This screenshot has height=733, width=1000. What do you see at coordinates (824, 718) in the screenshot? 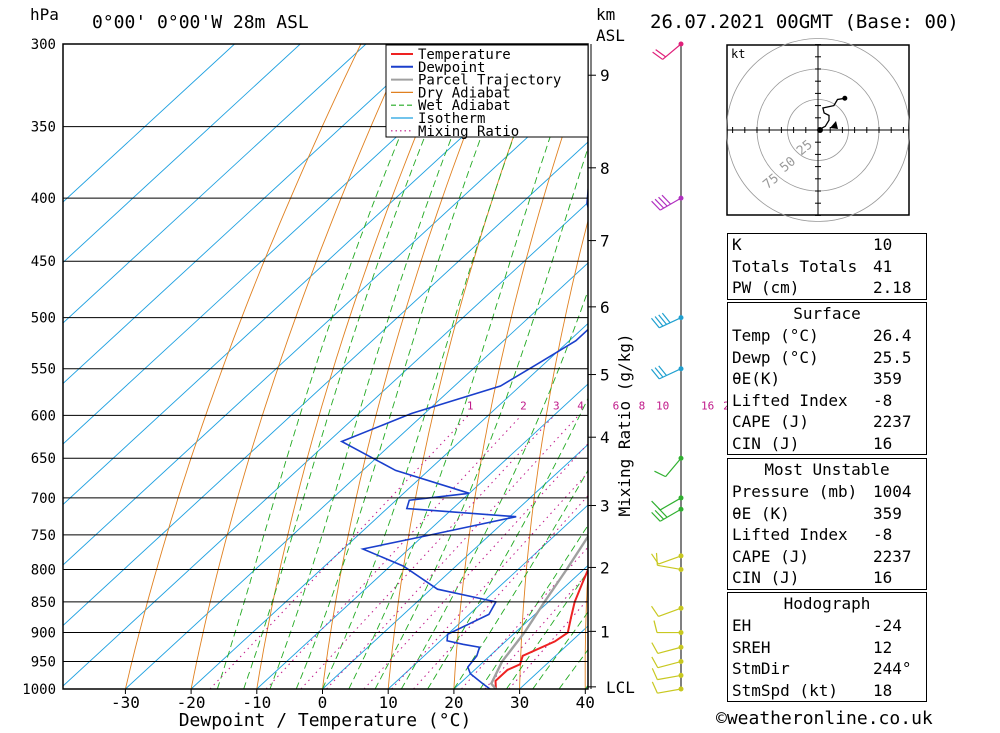
I see `copyright-footer: ©weatheronline.co.uk` at bounding box center [824, 718].